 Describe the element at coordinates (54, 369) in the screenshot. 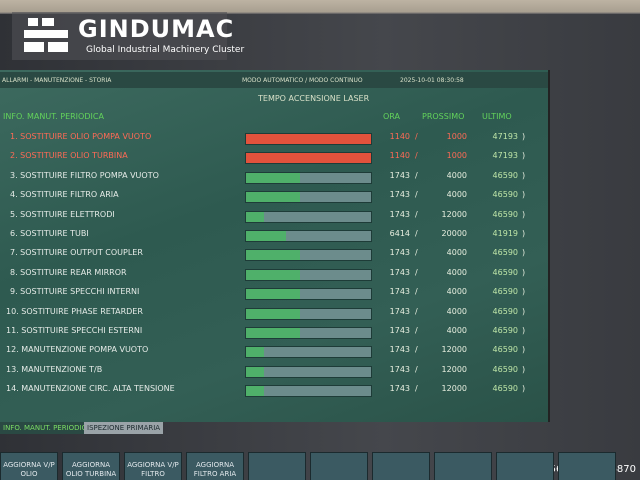

I see `row-label: 13. MANUTENZIONE T/B` at that location.